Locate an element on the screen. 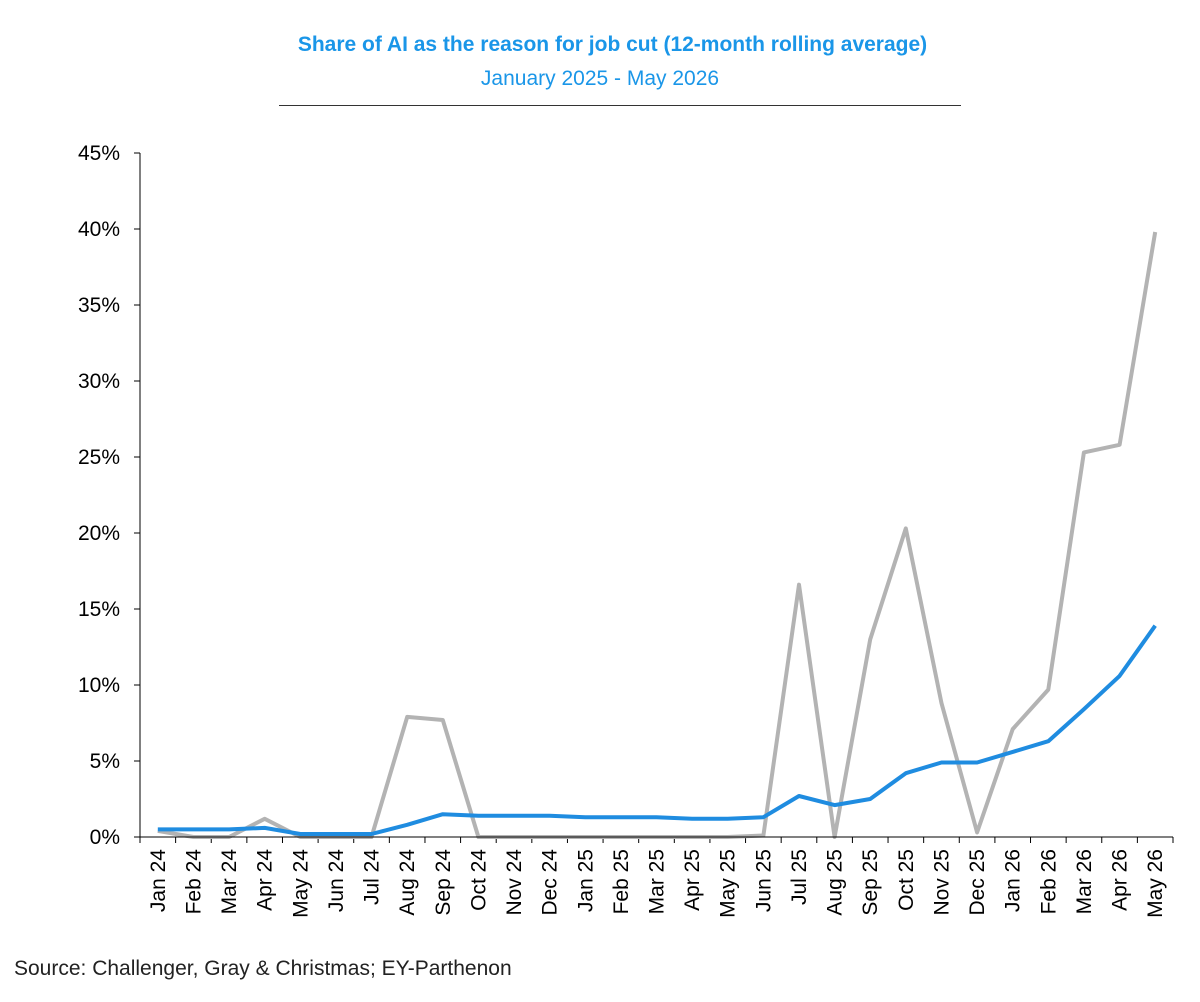 This screenshot has height=1002, width=1200. x-tick-label: Feb 26 is located at coordinates (1048, 881).